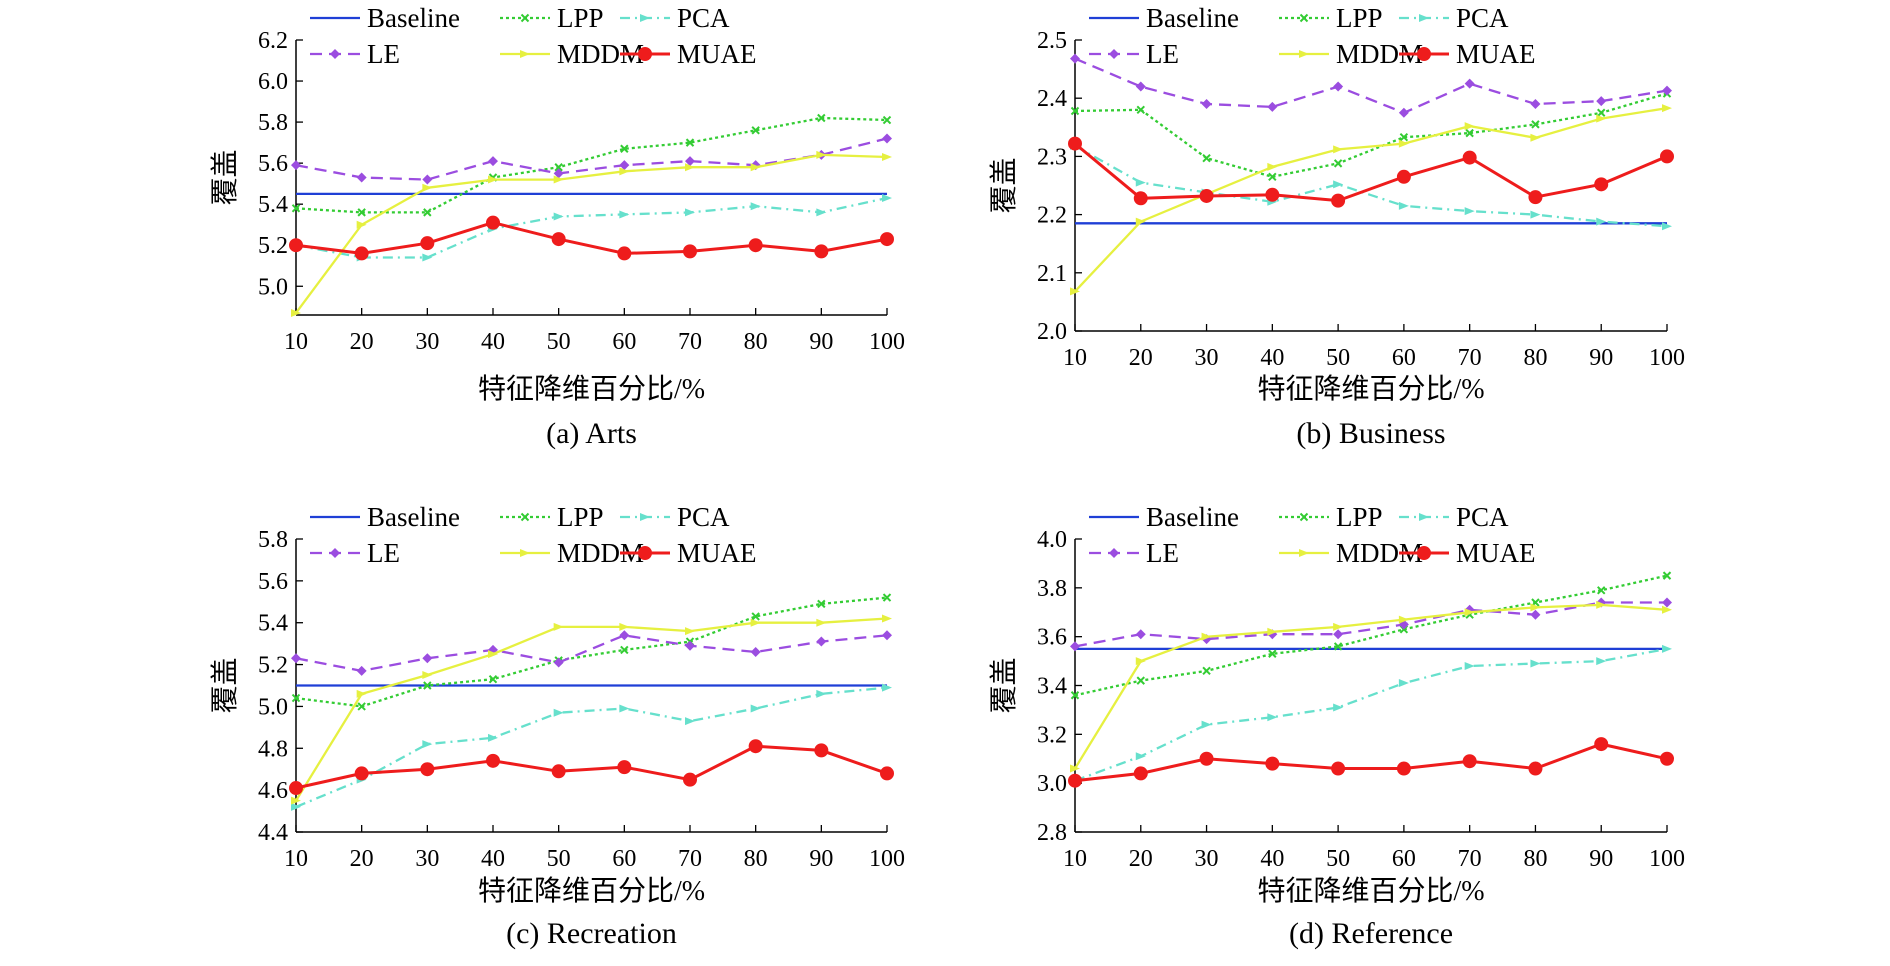 The image size is (1890, 966). I want to click on y-tick-label: 5.6, so click(273, 164).